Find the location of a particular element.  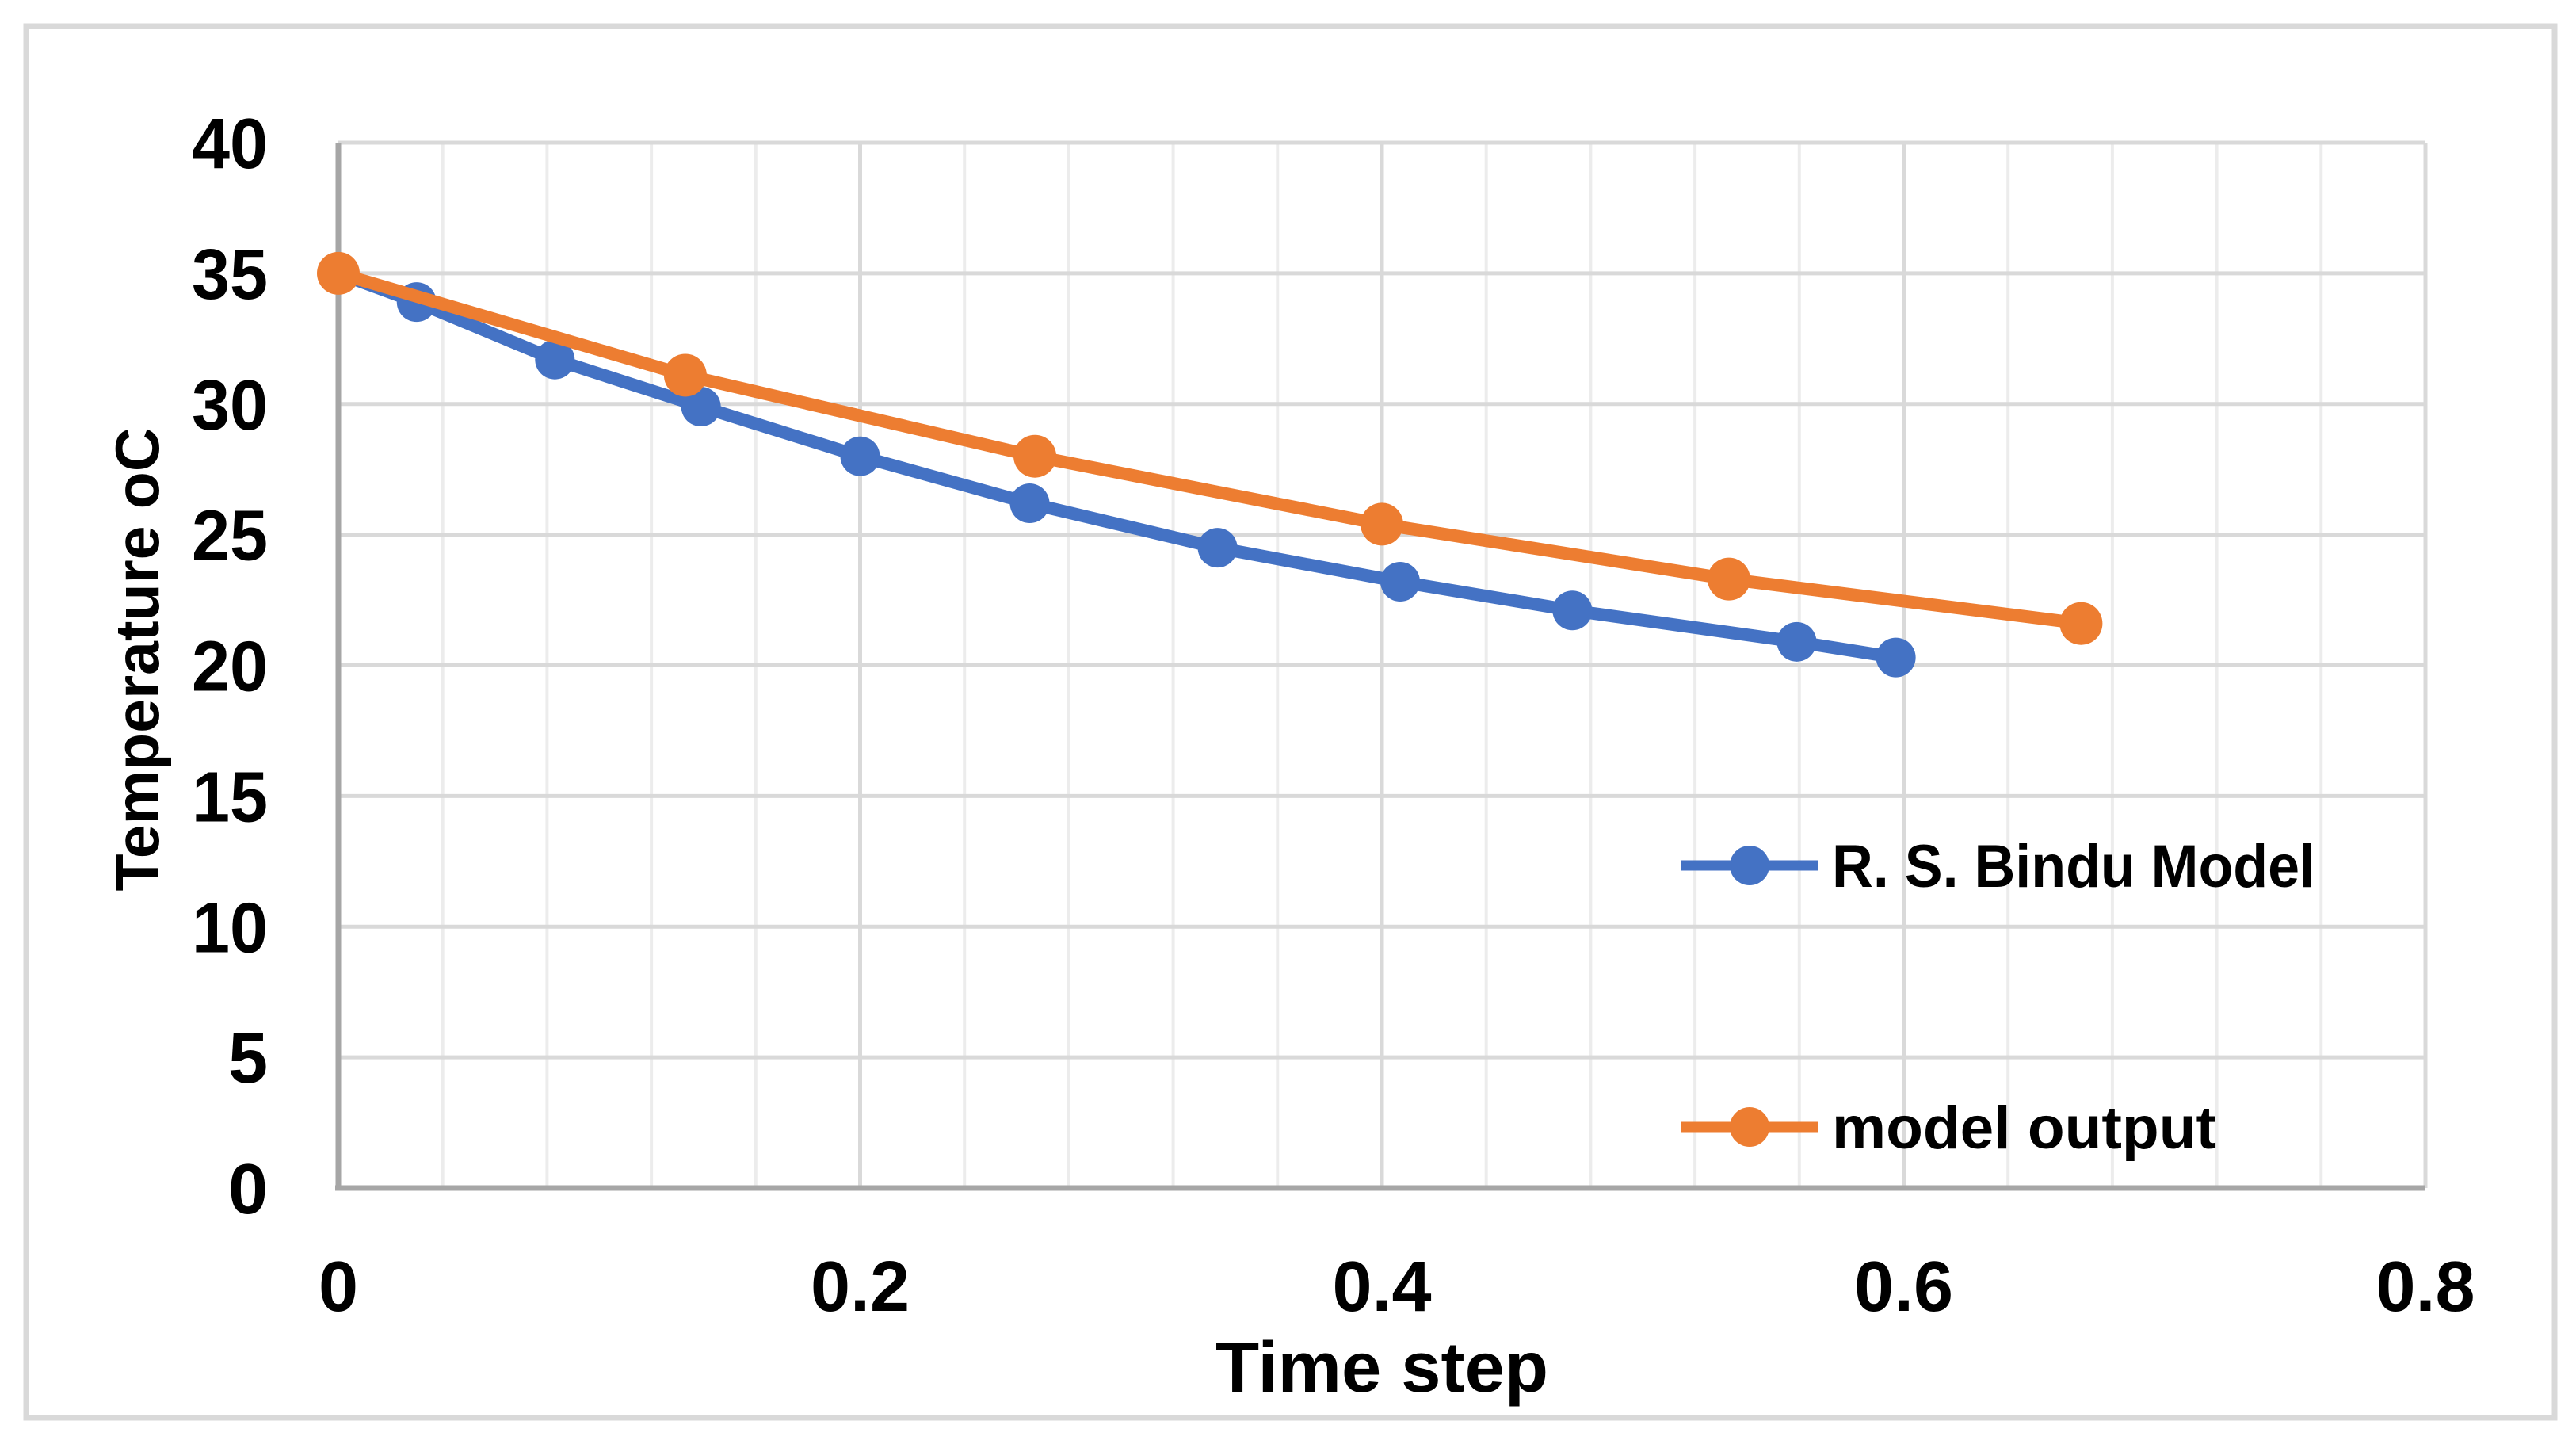

y-tick-label: 10 is located at coordinates (230, 928).